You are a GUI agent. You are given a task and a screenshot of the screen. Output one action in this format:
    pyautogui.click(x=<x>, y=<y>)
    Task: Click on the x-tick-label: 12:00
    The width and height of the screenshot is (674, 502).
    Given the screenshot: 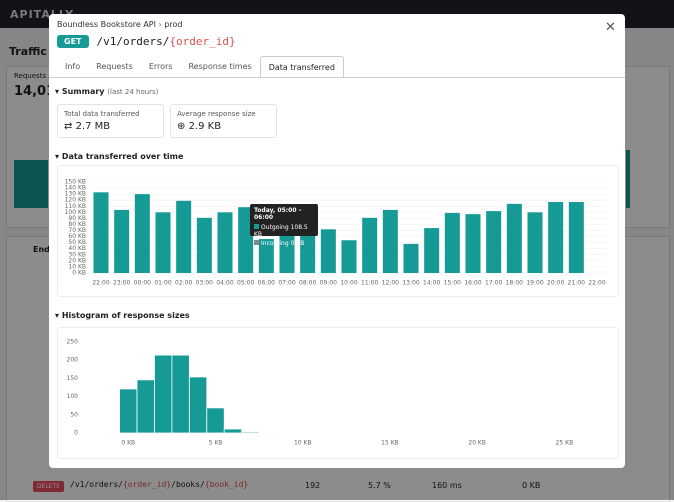 What is the action you would take?
    pyautogui.click(x=390, y=283)
    